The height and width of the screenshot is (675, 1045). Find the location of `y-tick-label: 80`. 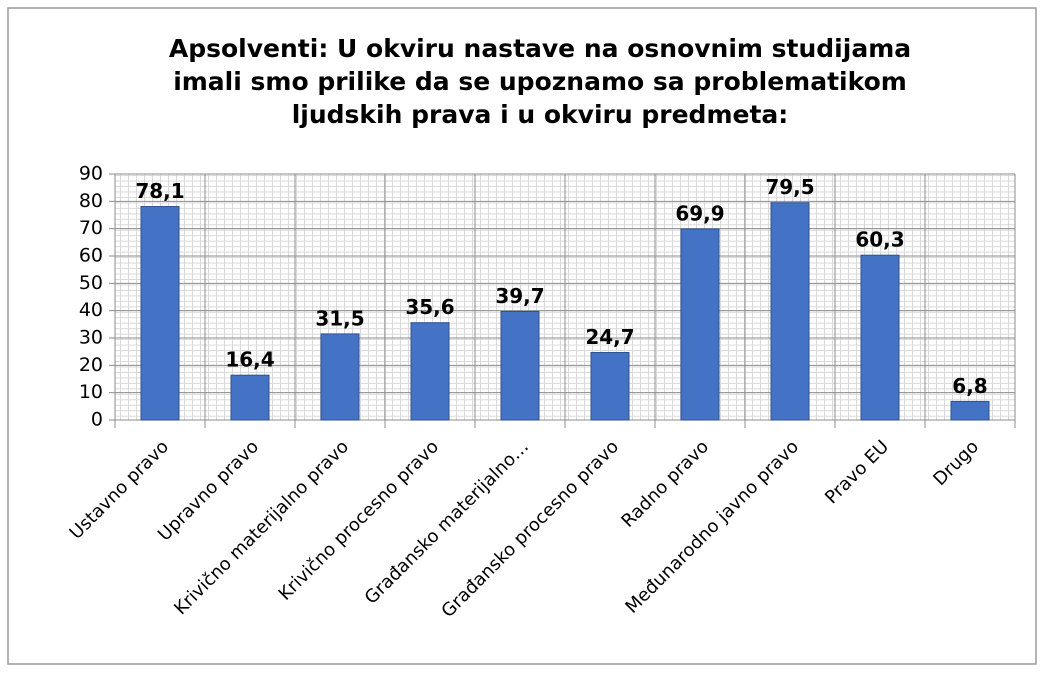

y-tick-label: 80 is located at coordinates (91, 201).